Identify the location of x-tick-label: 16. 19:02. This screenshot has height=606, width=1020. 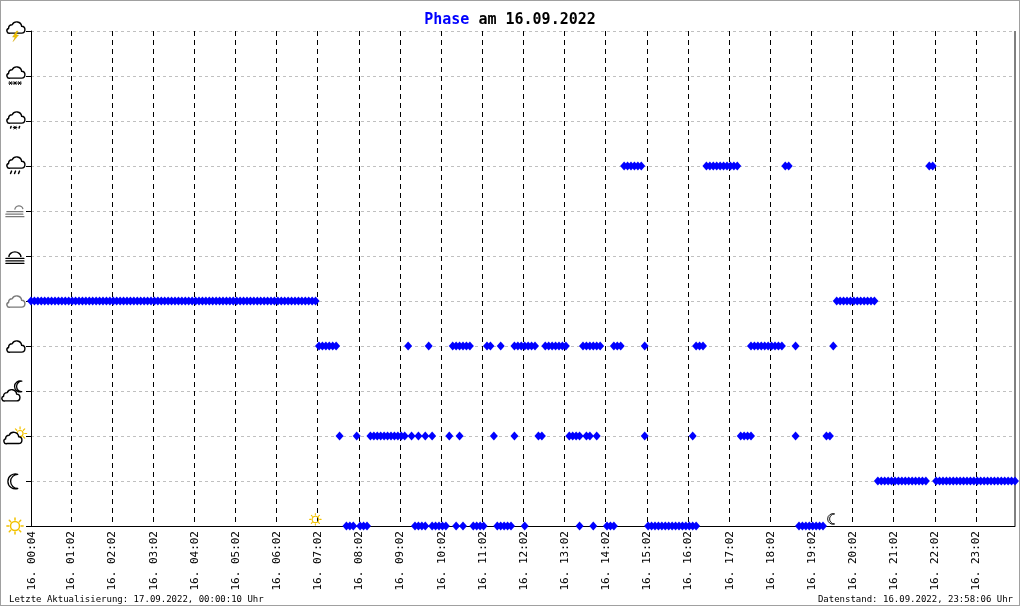
(811, 561).